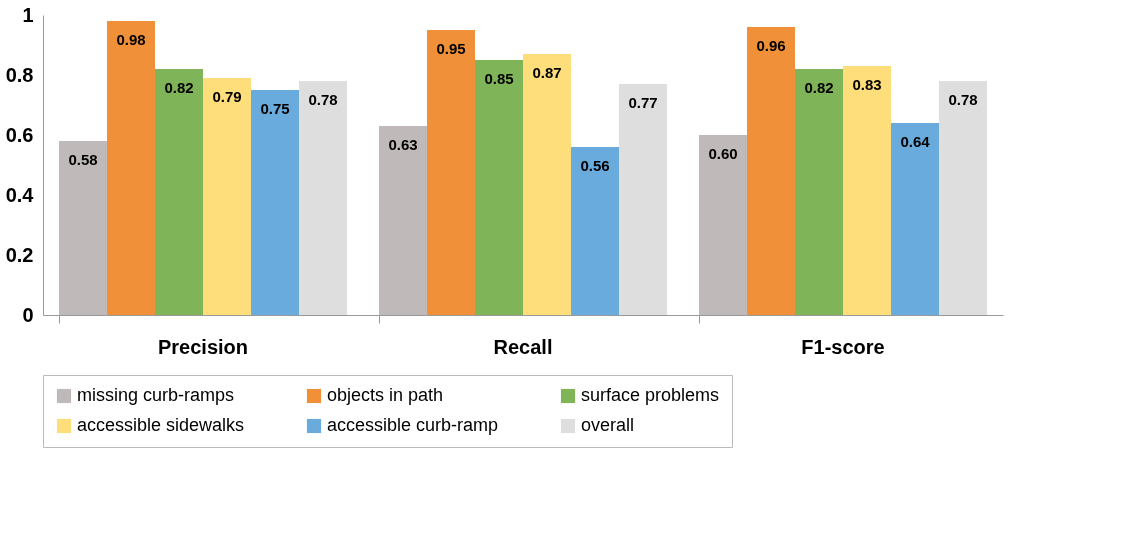 The width and height of the screenshot is (1136, 550). I want to click on legend-label: objects in path, so click(385, 395).